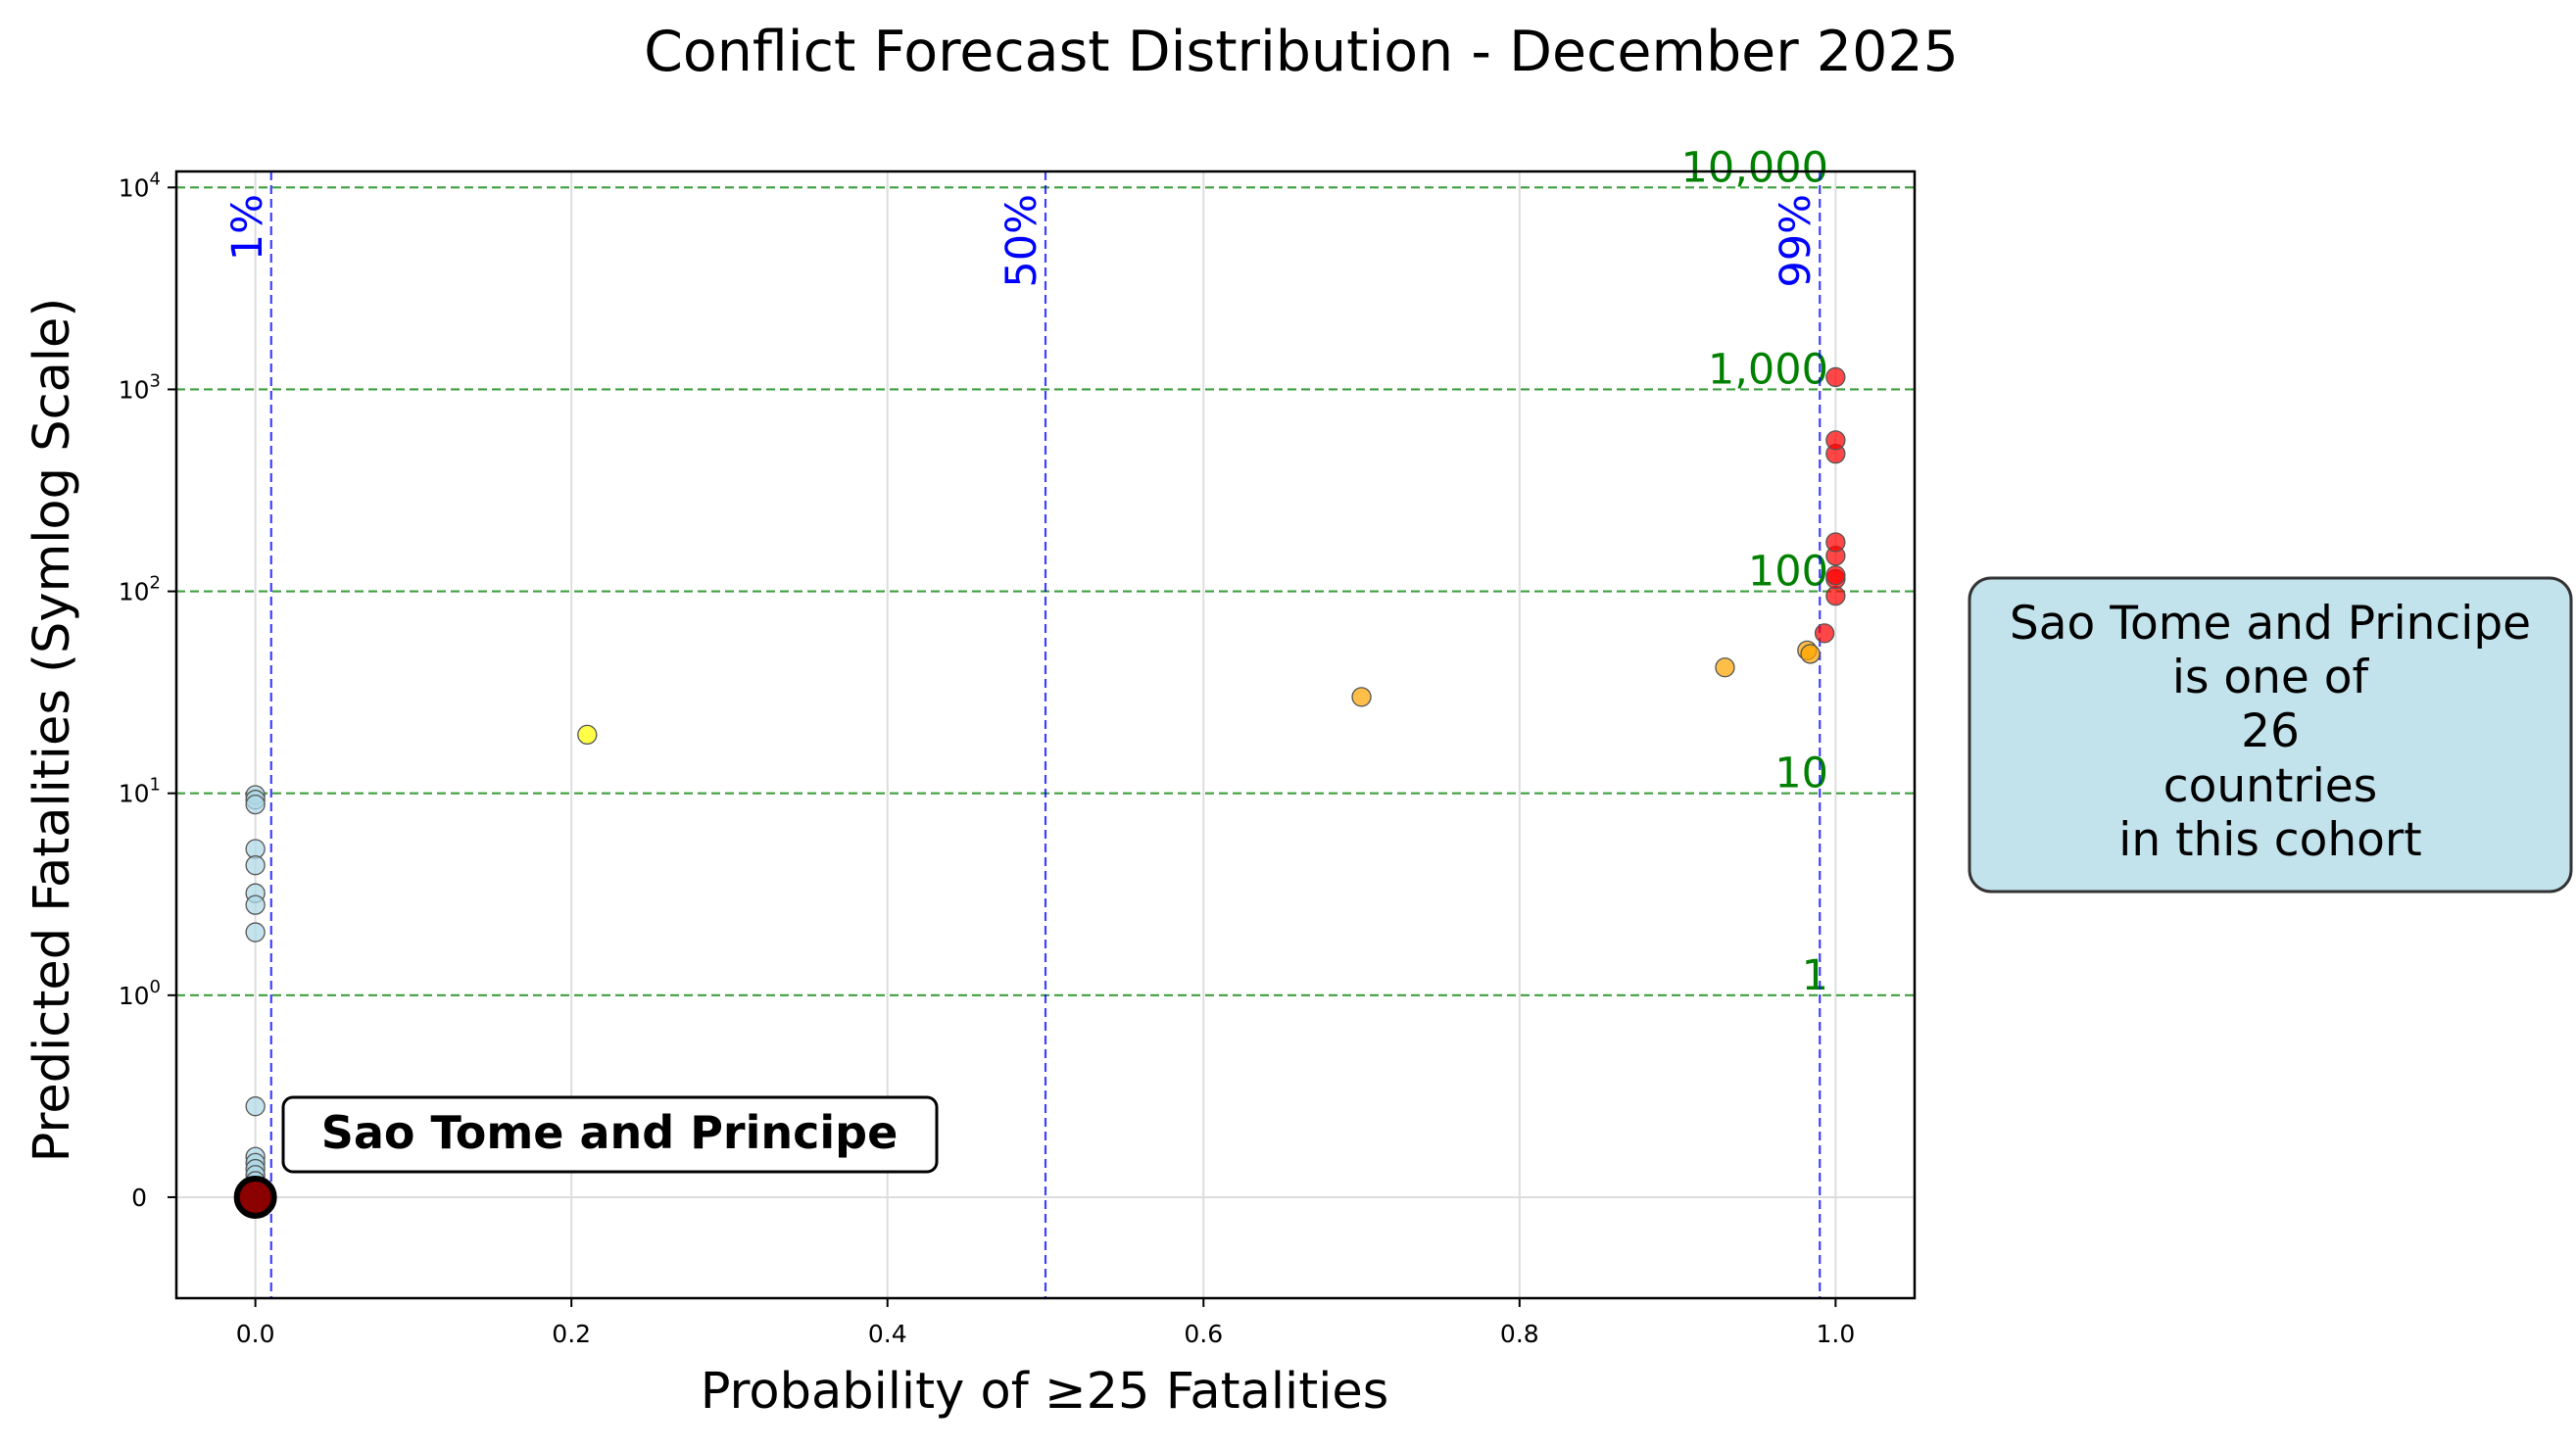 The width and height of the screenshot is (2576, 1451). What do you see at coordinates (2270, 731) in the screenshot?
I see `info-line-3: 26` at bounding box center [2270, 731].